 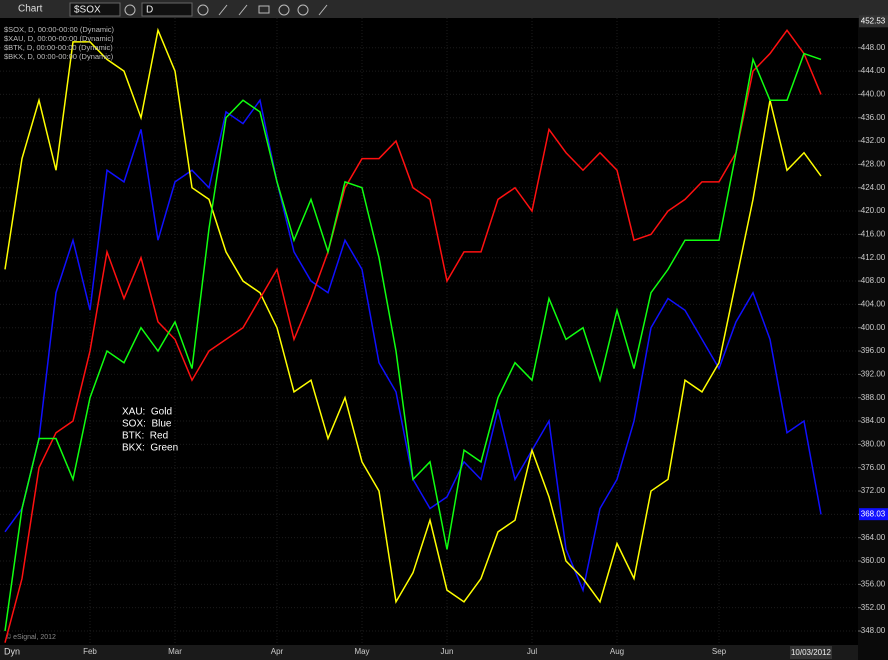 What do you see at coordinates (12, 651) in the screenshot?
I see `mode-label: Dyn` at bounding box center [12, 651].